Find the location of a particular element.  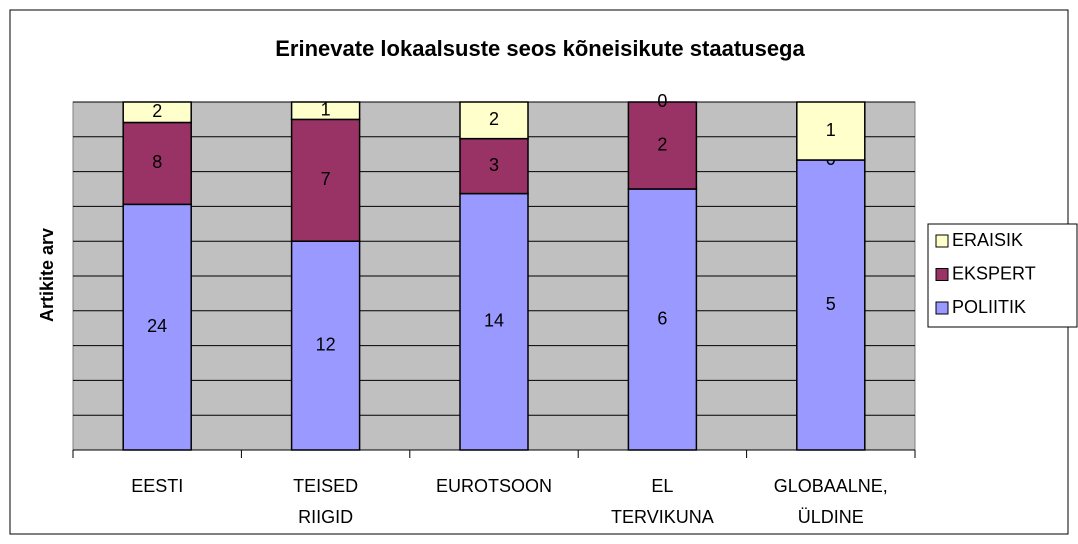

value-label: 3 is located at coordinates (494, 165).